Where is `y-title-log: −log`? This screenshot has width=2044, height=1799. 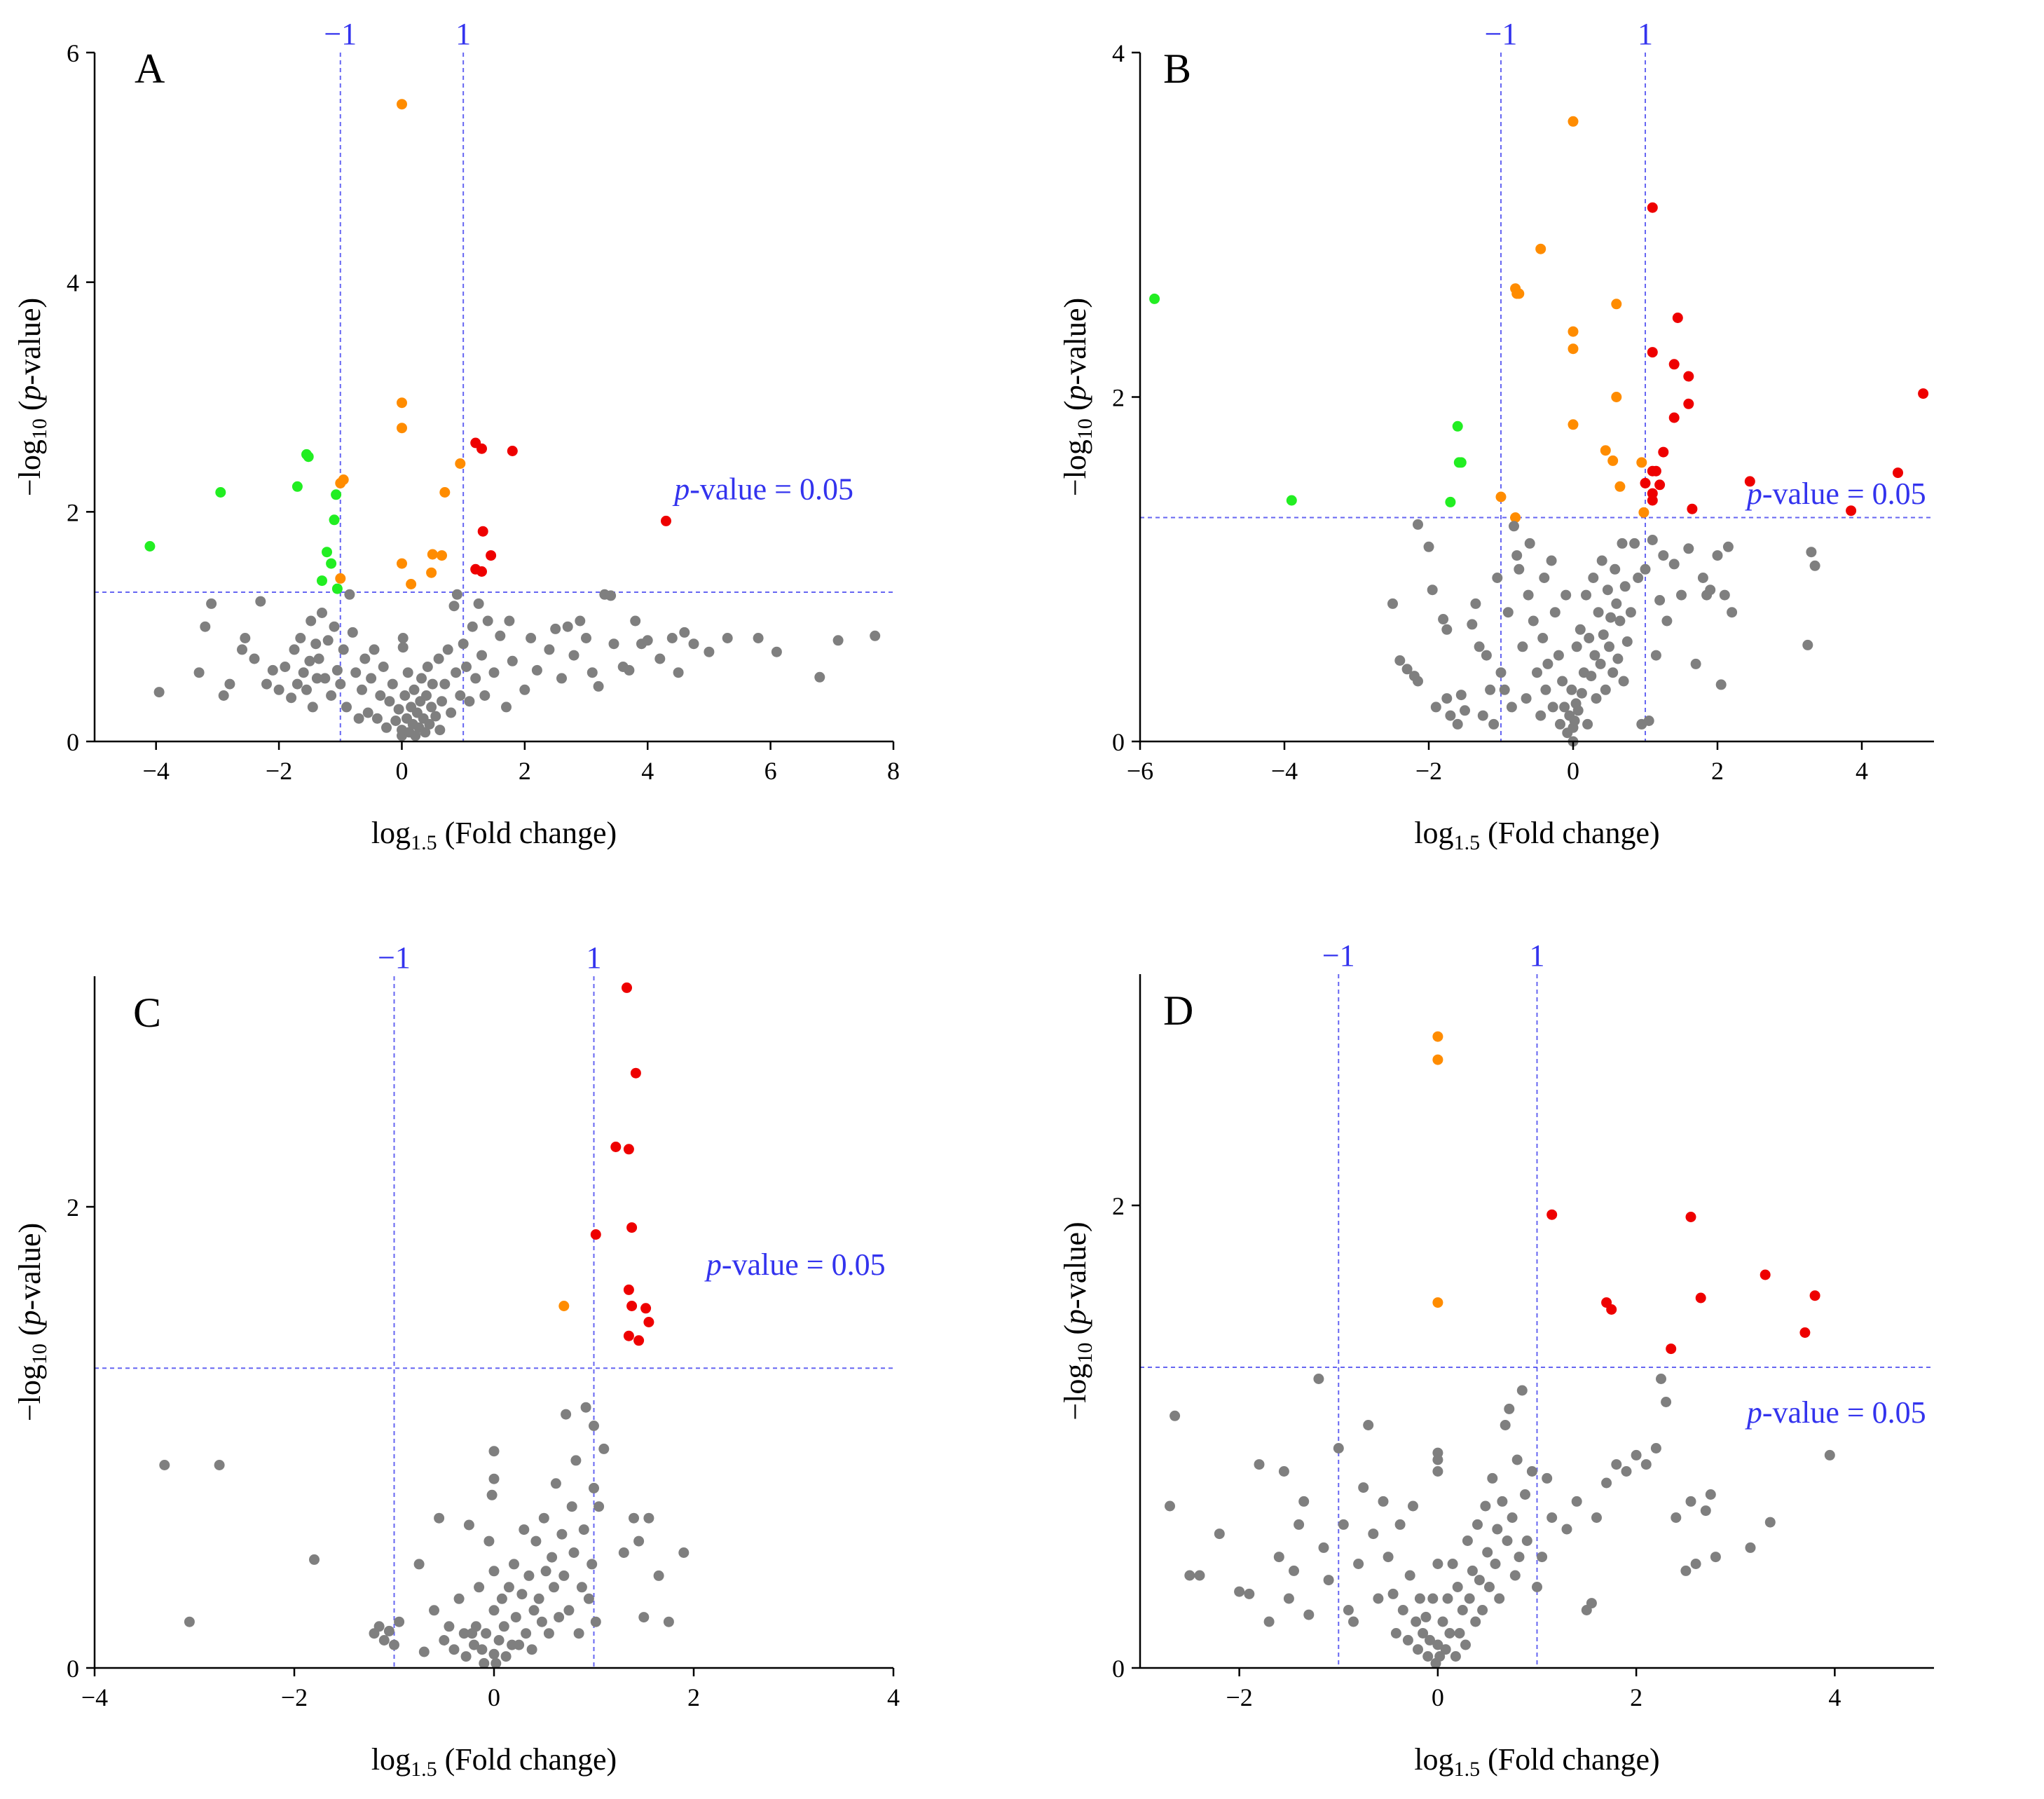 y-title-log: −log is located at coordinates (30, 1393).